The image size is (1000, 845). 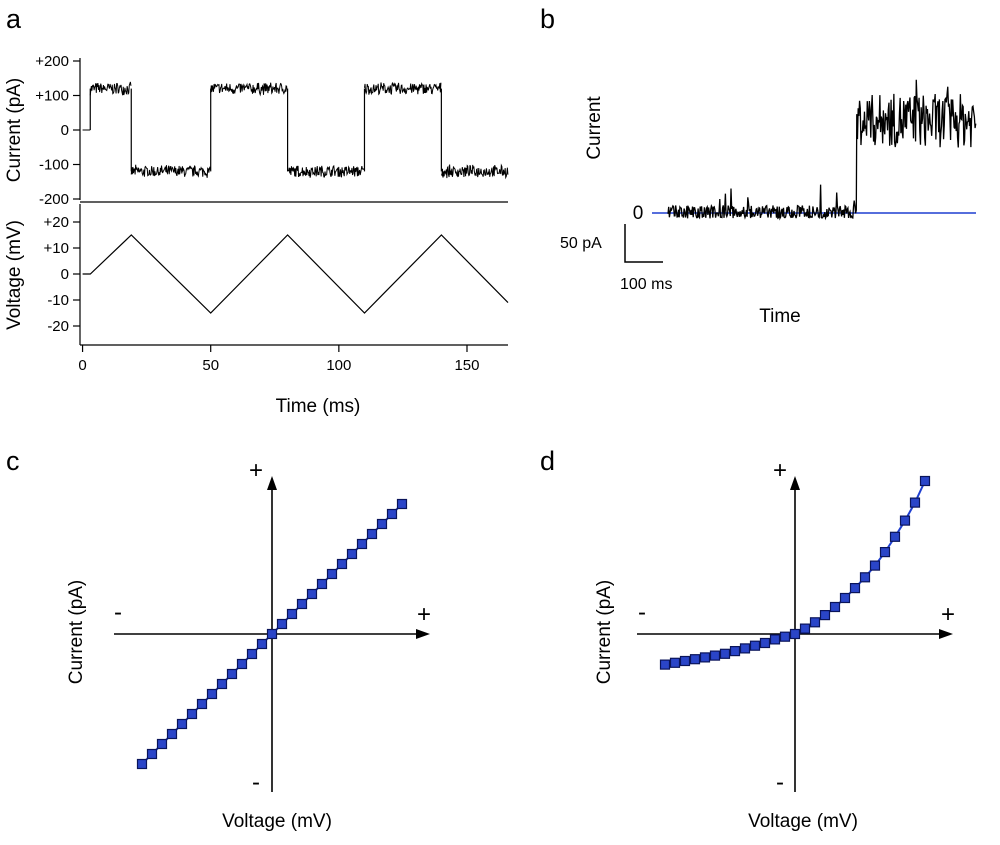 What do you see at coordinates (780, 316) in the screenshot?
I see `b-xlabel: Time` at bounding box center [780, 316].